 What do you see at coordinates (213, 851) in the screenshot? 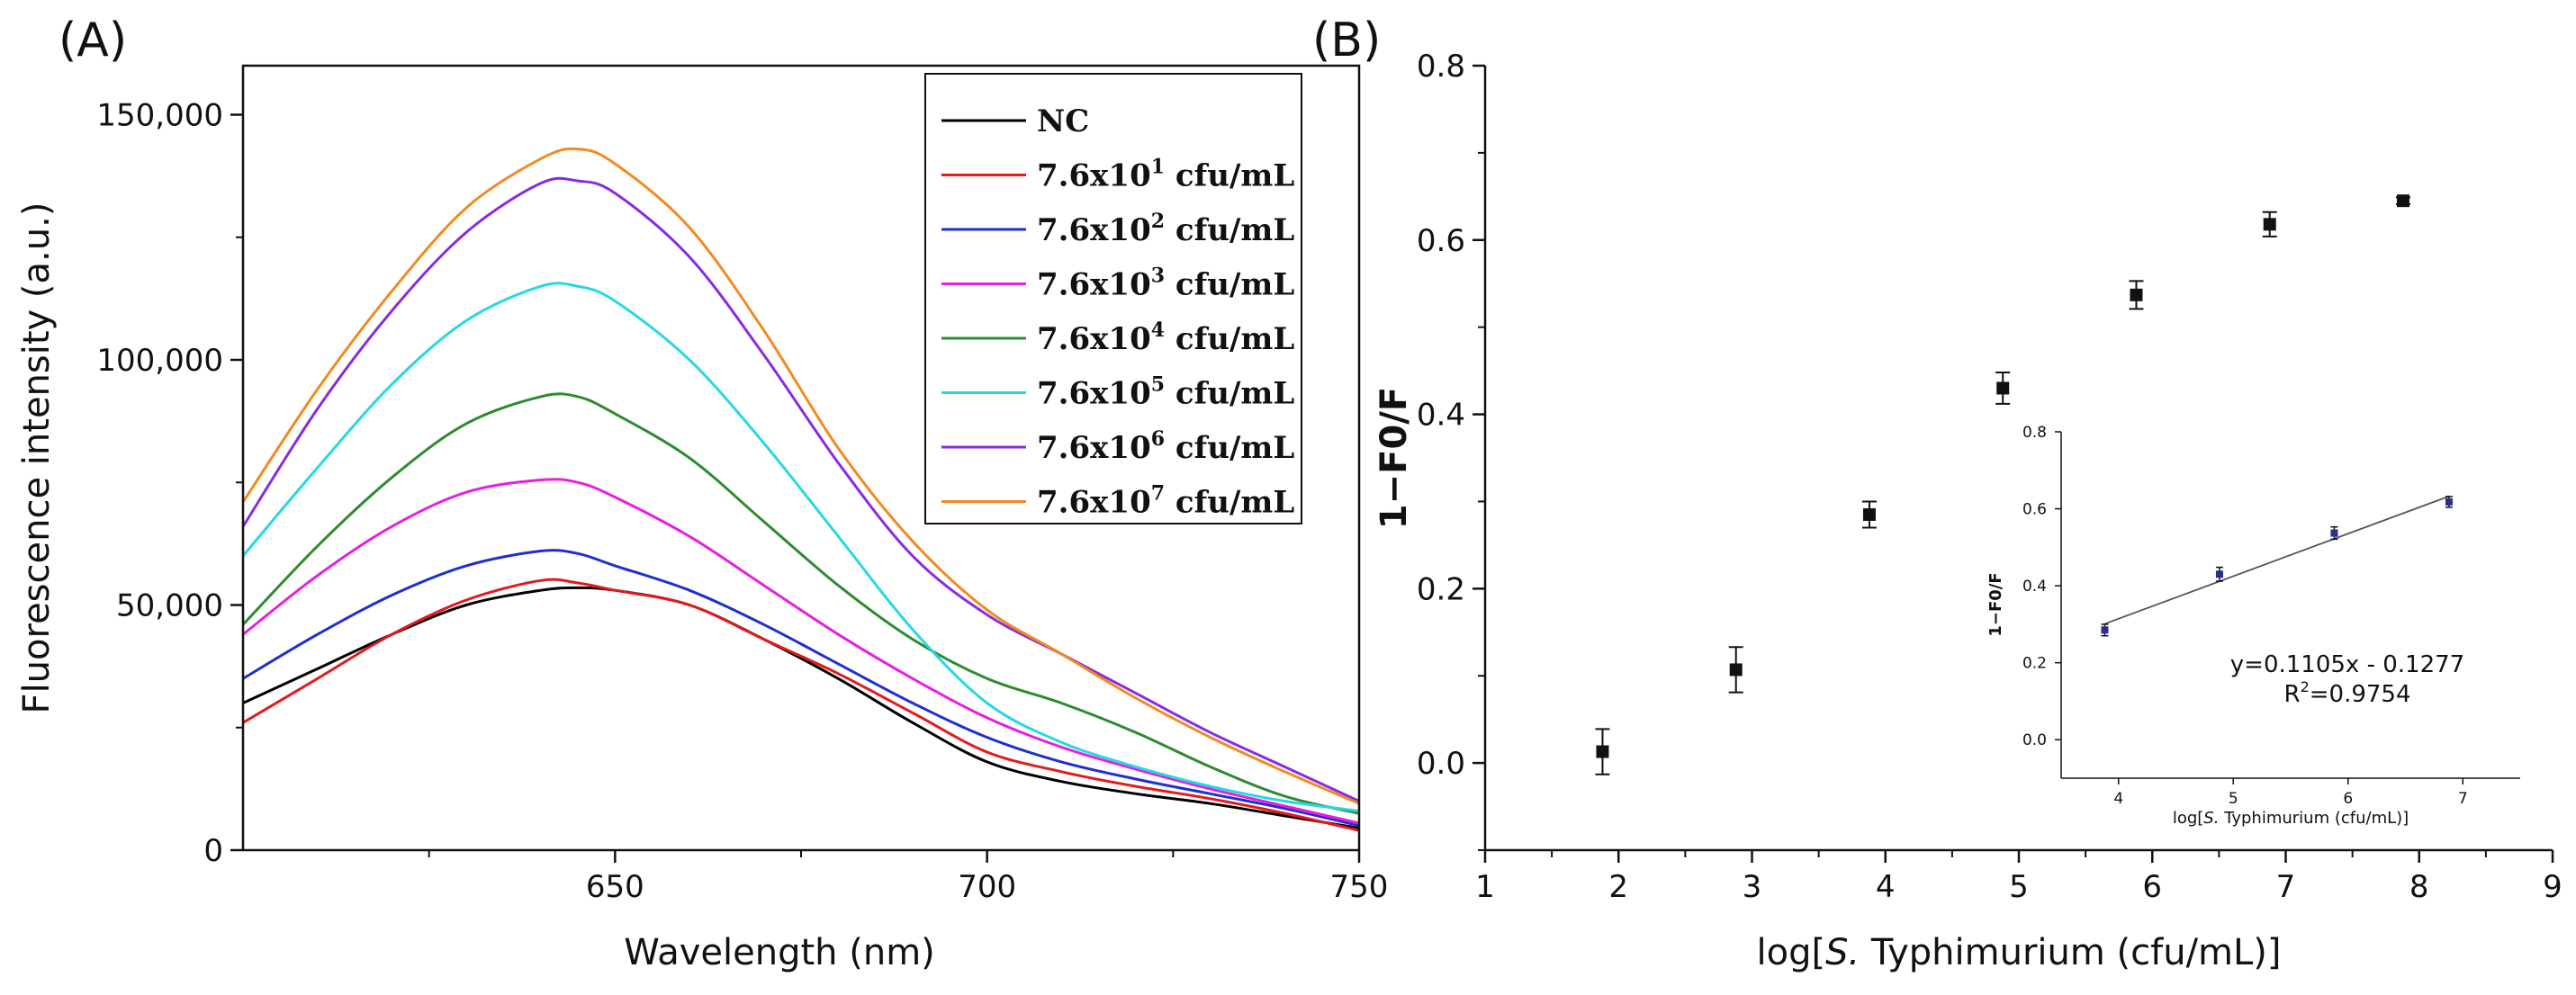
I see `y-tick-label: 0` at bounding box center [213, 851].